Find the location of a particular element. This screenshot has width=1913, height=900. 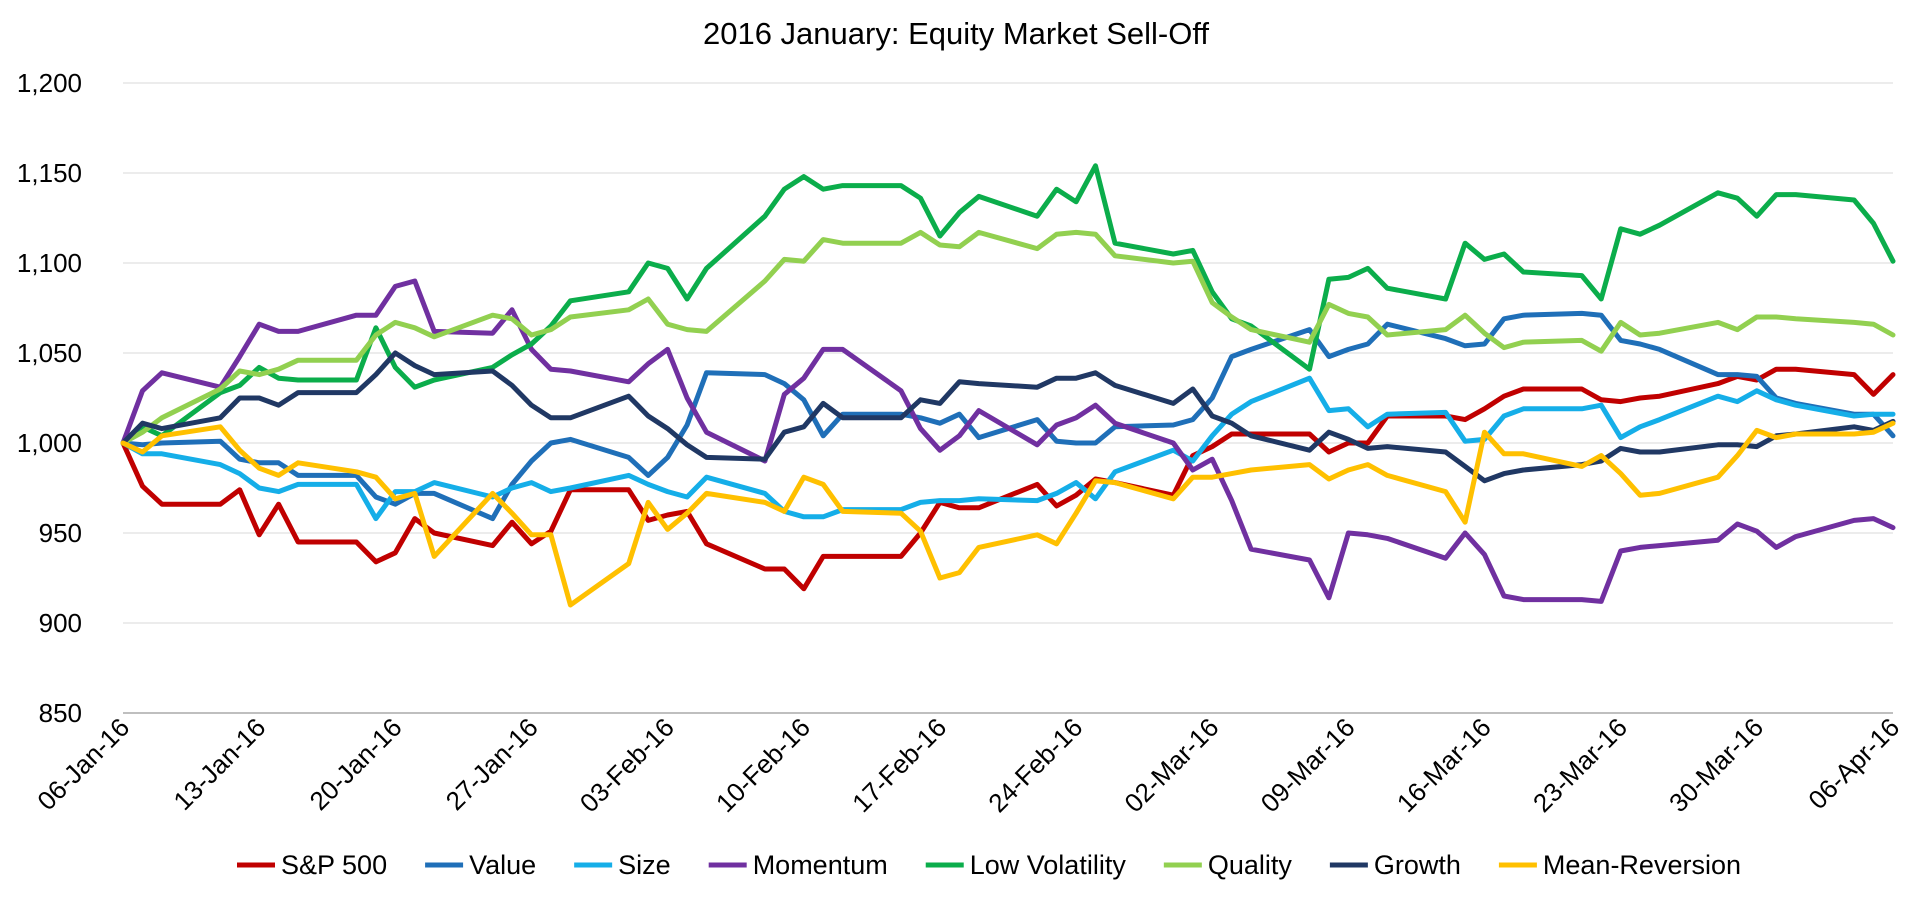

legend-label: Low Volatility is located at coordinates (1048, 865).